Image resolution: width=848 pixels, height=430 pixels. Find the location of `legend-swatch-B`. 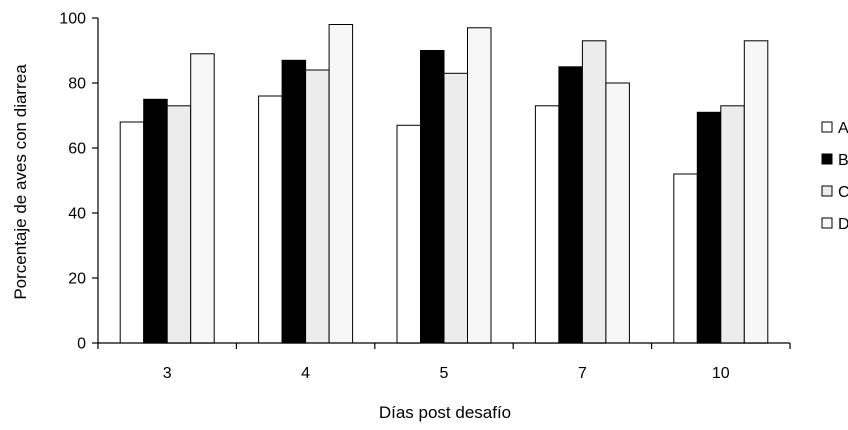

legend-swatch-B is located at coordinates (827, 159).